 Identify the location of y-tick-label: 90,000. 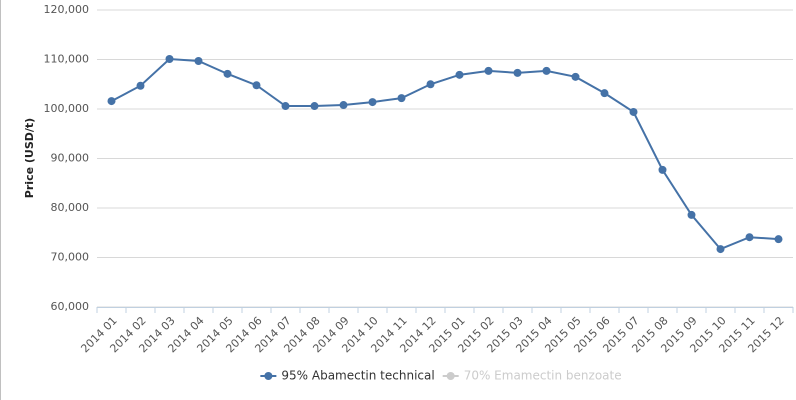
(70, 158).